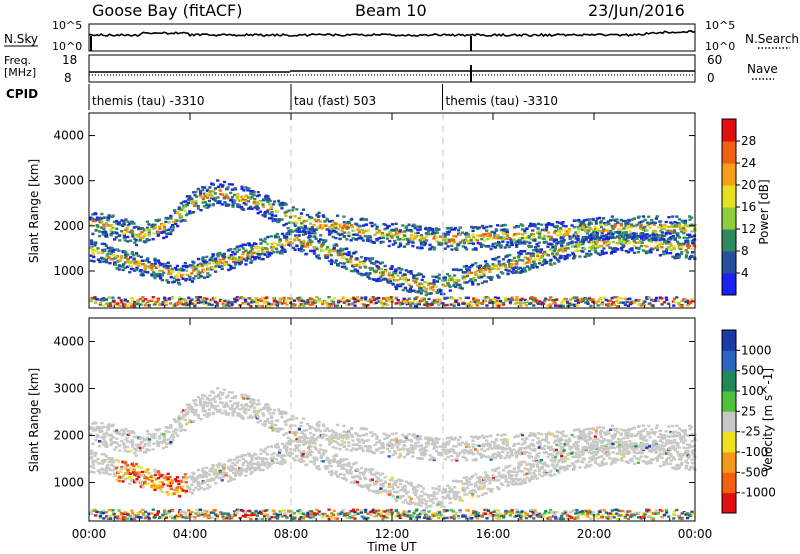 The width and height of the screenshot is (800, 554). I want to click on power-y-axis-label: Slant Range [km], so click(34, 211).